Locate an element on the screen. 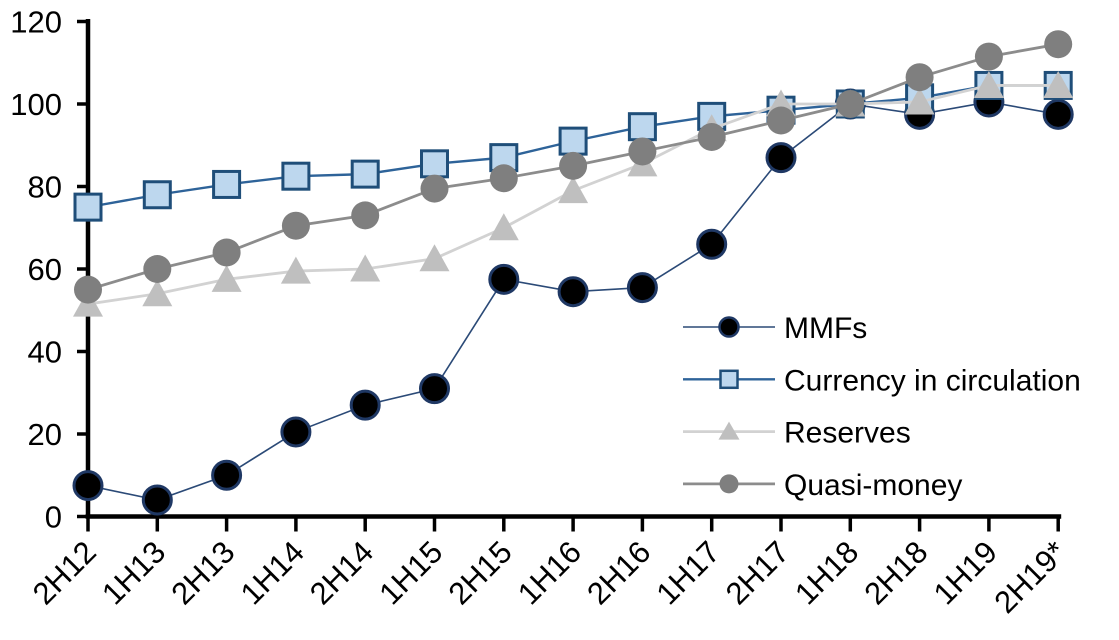 The width and height of the screenshot is (1119, 640). legend-mmfs-marker-icon is located at coordinates (729, 327).